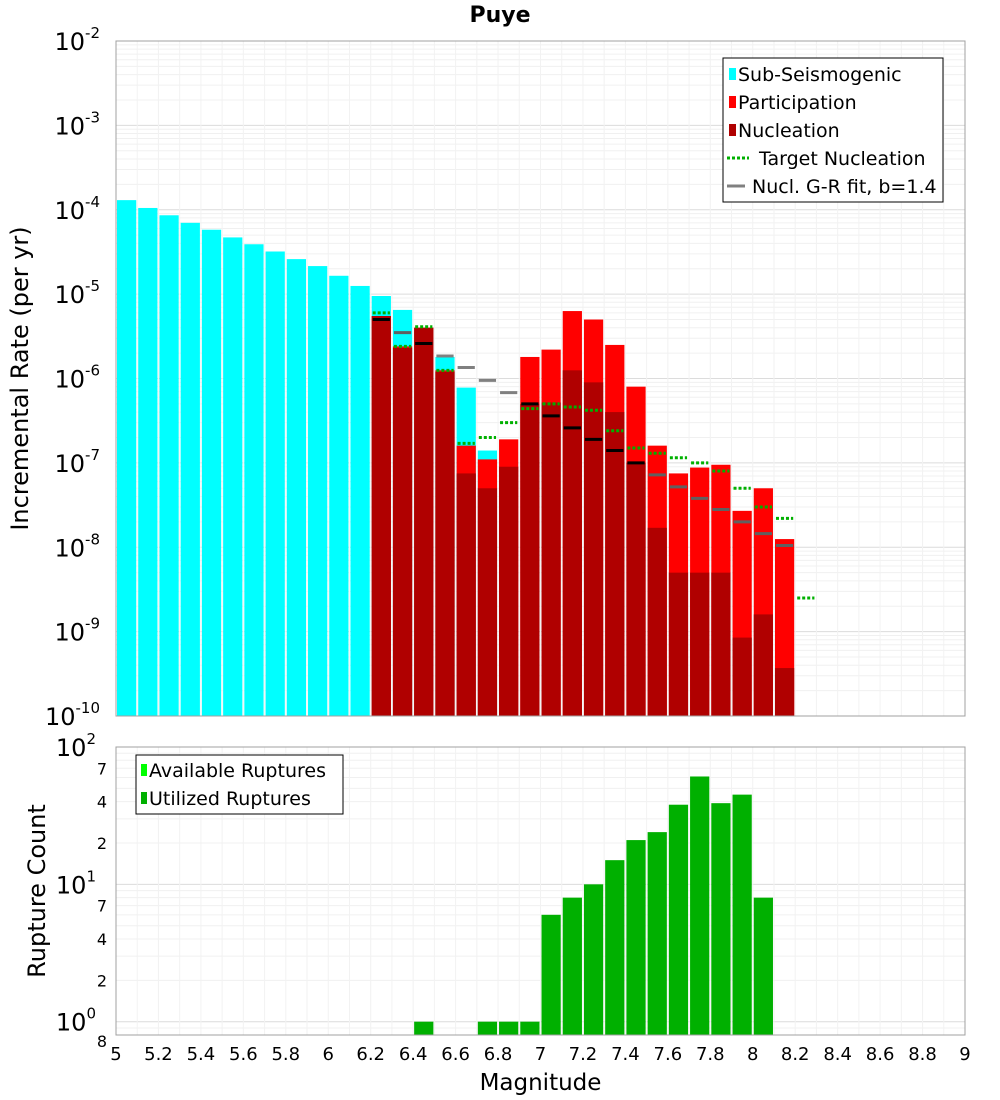 The width and height of the screenshot is (1000, 1100). Describe the element at coordinates (500, 15) in the screenshot. I see `chart-title: Puye` at that location.